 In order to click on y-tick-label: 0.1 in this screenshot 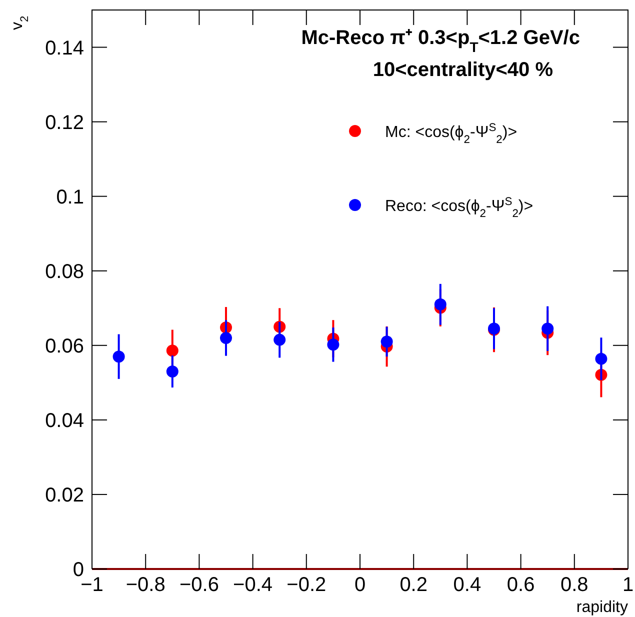, I will do `click(70, 197)`.